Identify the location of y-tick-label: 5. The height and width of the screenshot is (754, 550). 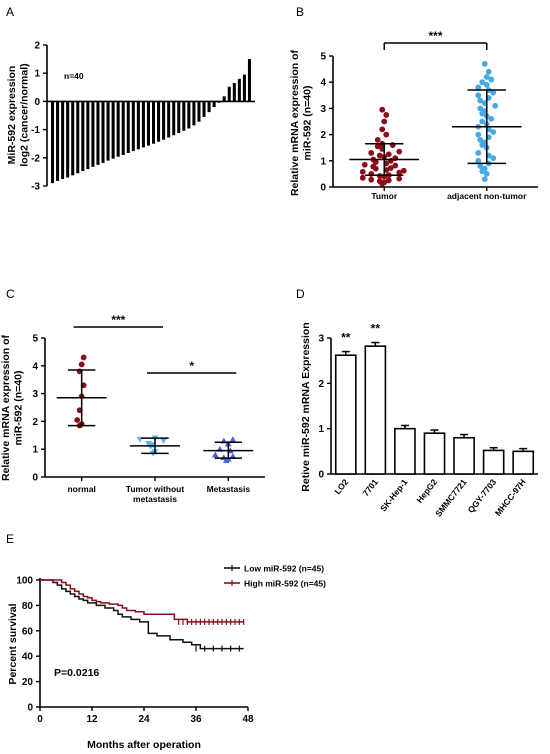
(323, 57).